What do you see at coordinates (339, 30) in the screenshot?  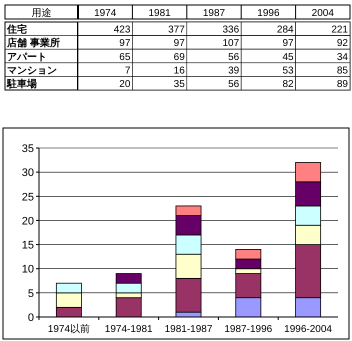 I see `data-label: 221` at bounding box center [339, 30].